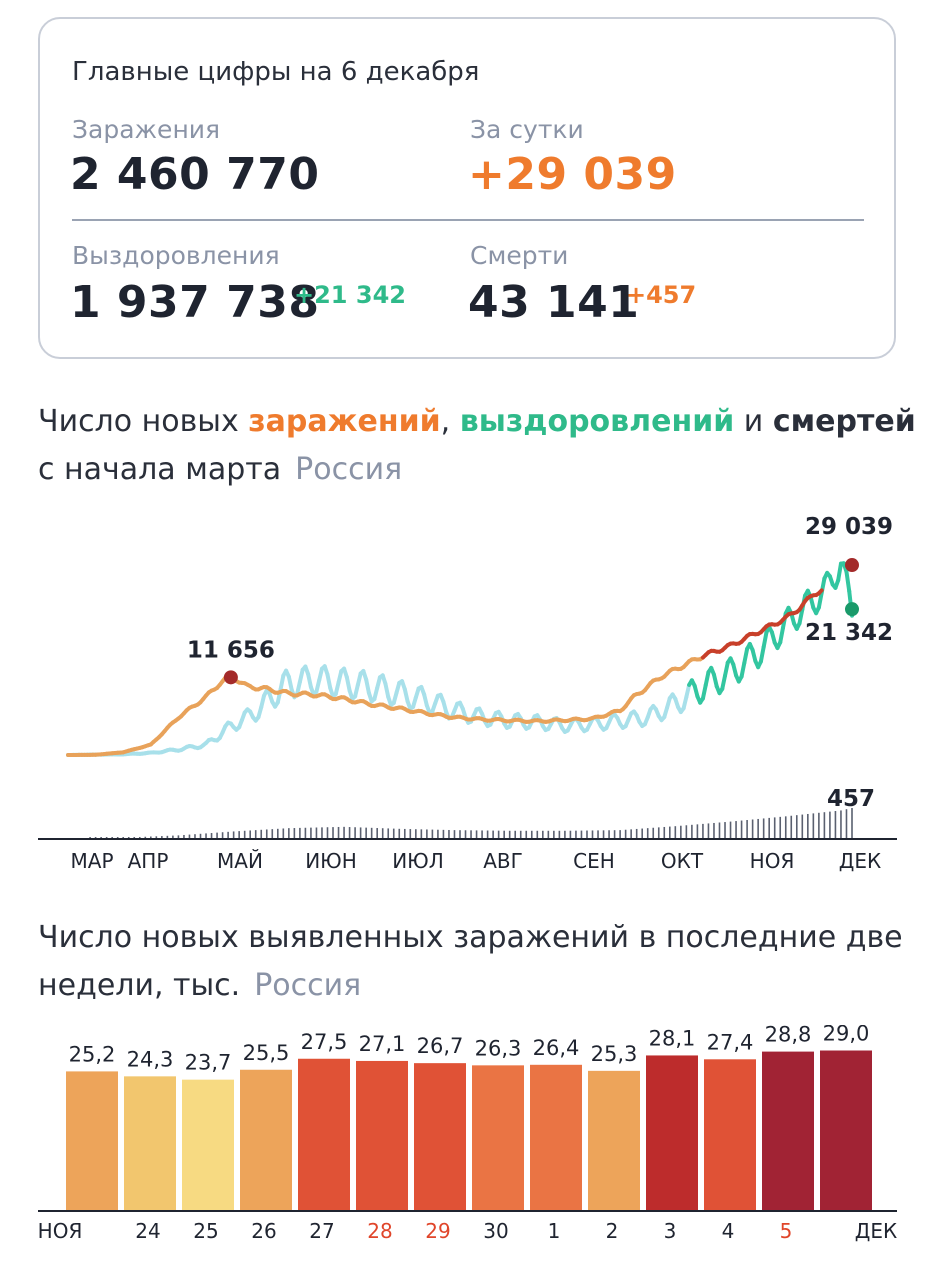 This screenshot has height=1280, width=935. Describe the element at coordinates (445, 672) in the screenshot. I see `infections-line` at that location.